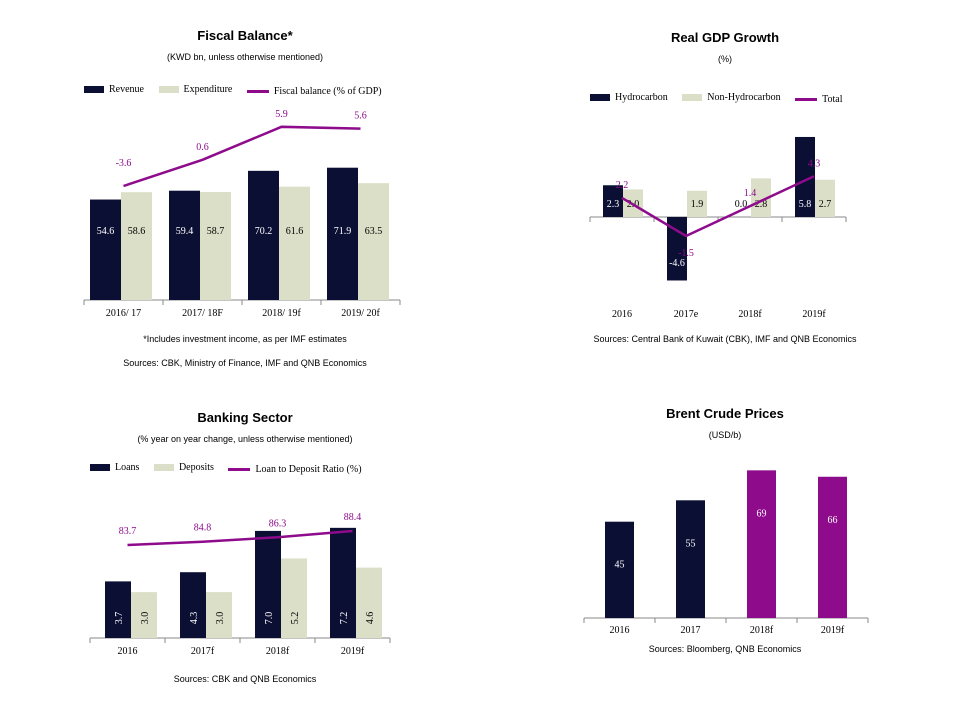  Describe the element at coordinates (124, 163) in the screenshot. I see `line-label: -3.6` at that location.